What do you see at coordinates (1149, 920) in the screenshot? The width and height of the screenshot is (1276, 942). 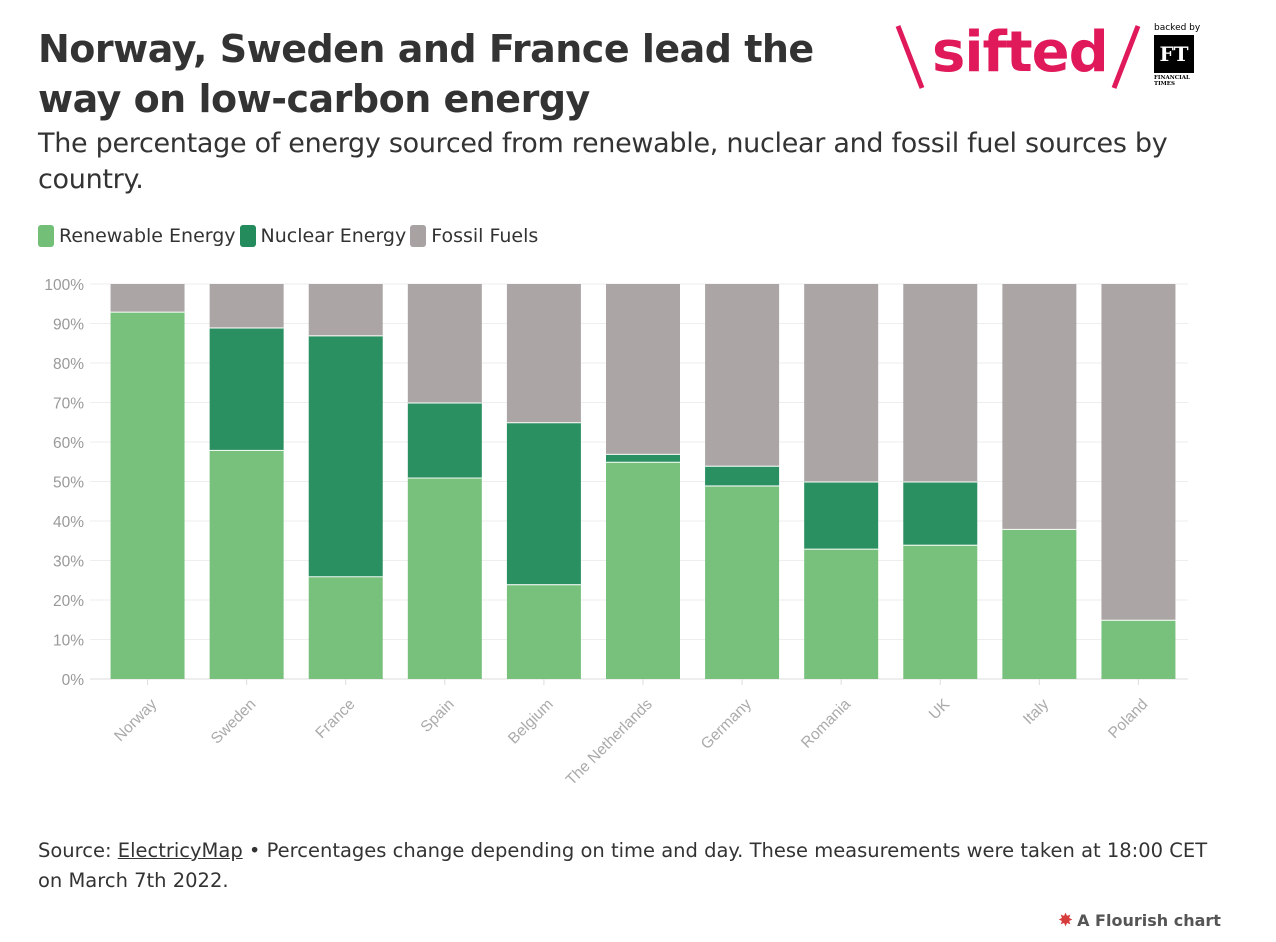 I see `flourish-label: A Flourish chart` at bounding box center [1149, 920].